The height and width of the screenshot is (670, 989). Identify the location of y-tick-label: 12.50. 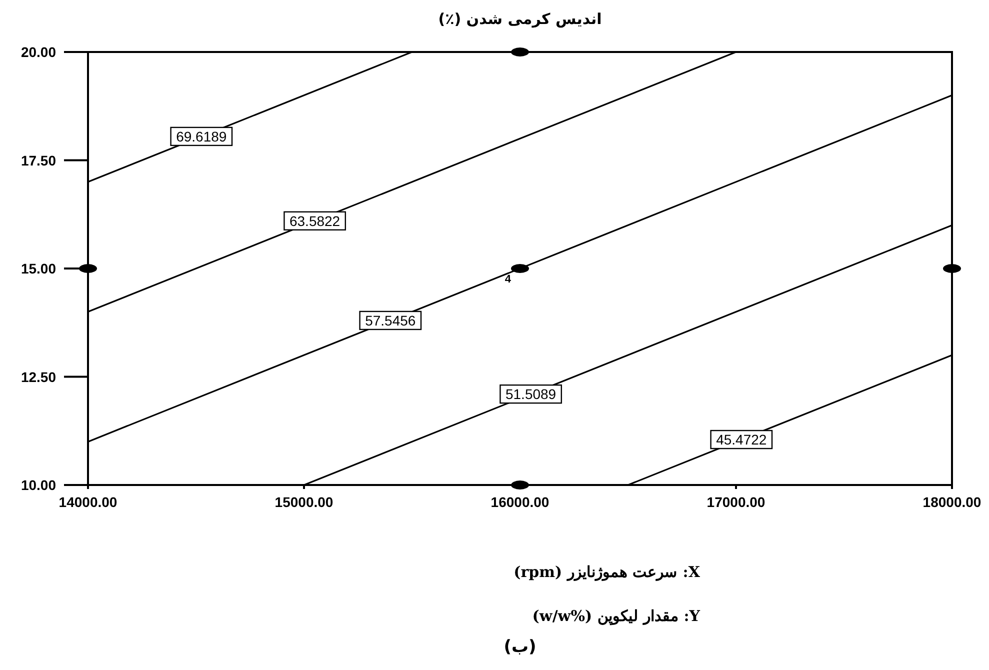
(38, 376).